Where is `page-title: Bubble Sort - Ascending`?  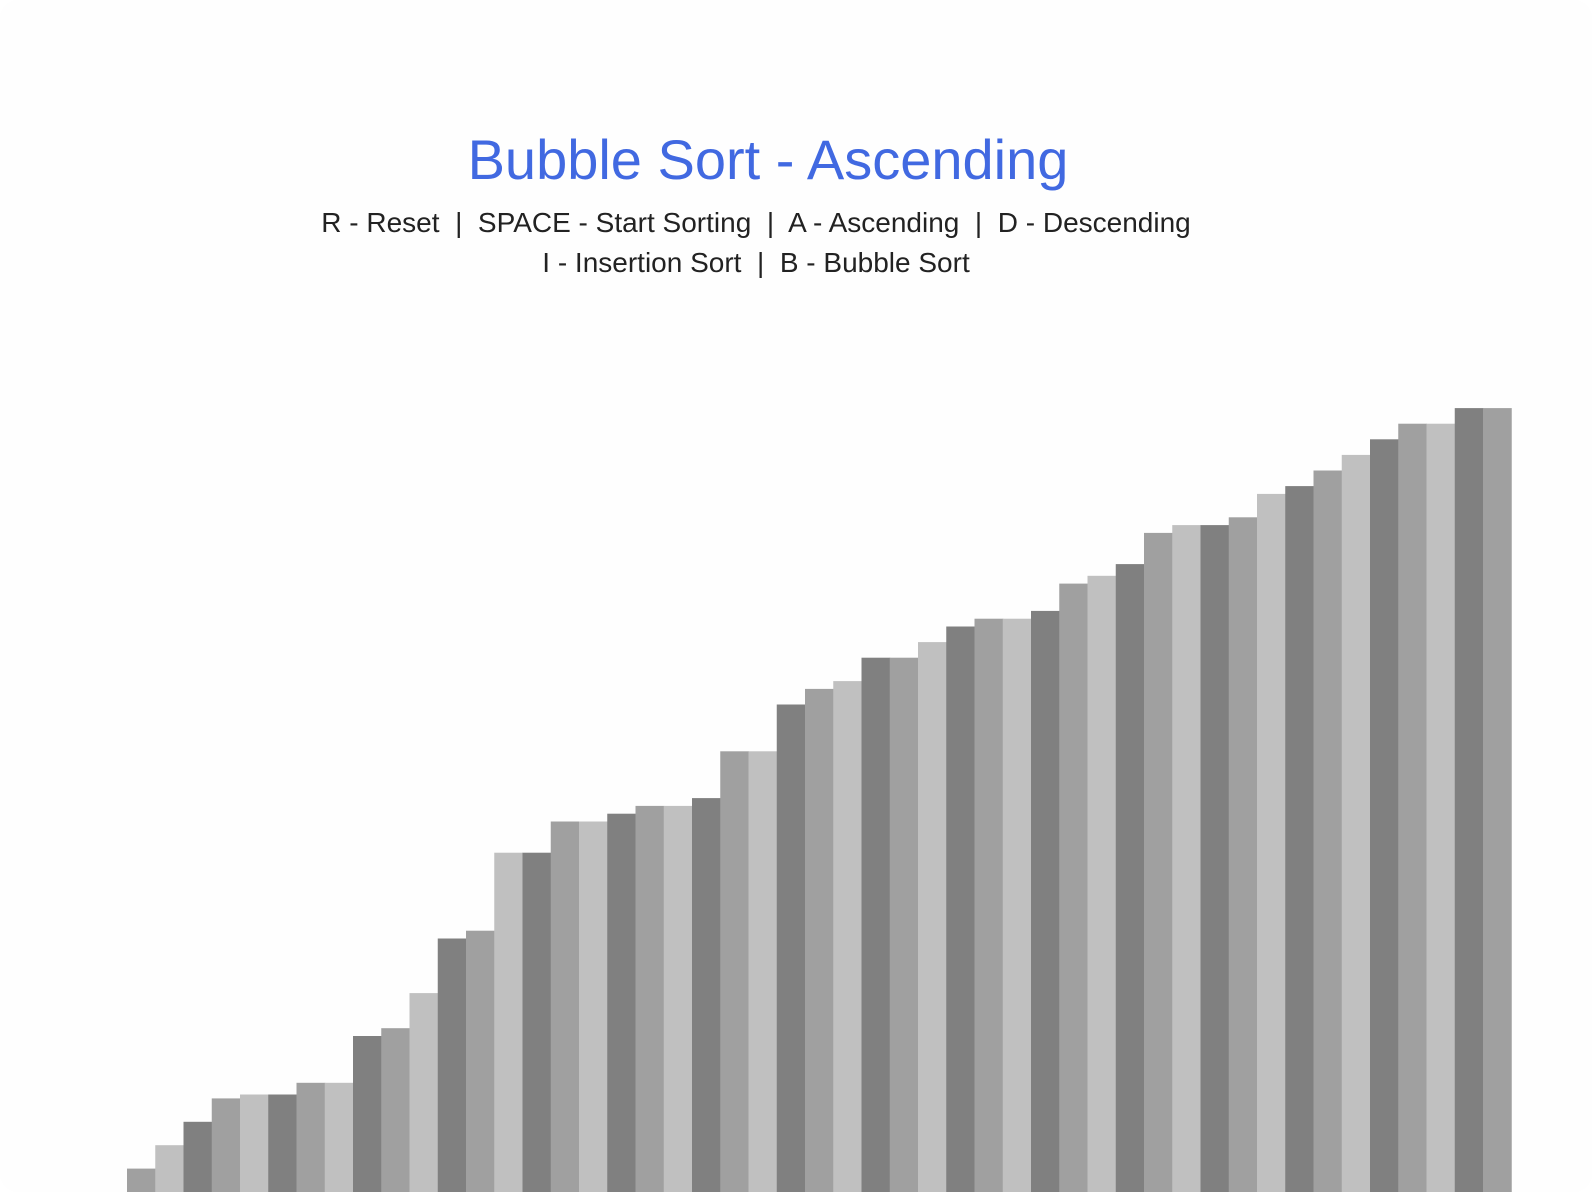
page-title: Bubble Sort - Ascending is located at coordinates (768, 159).